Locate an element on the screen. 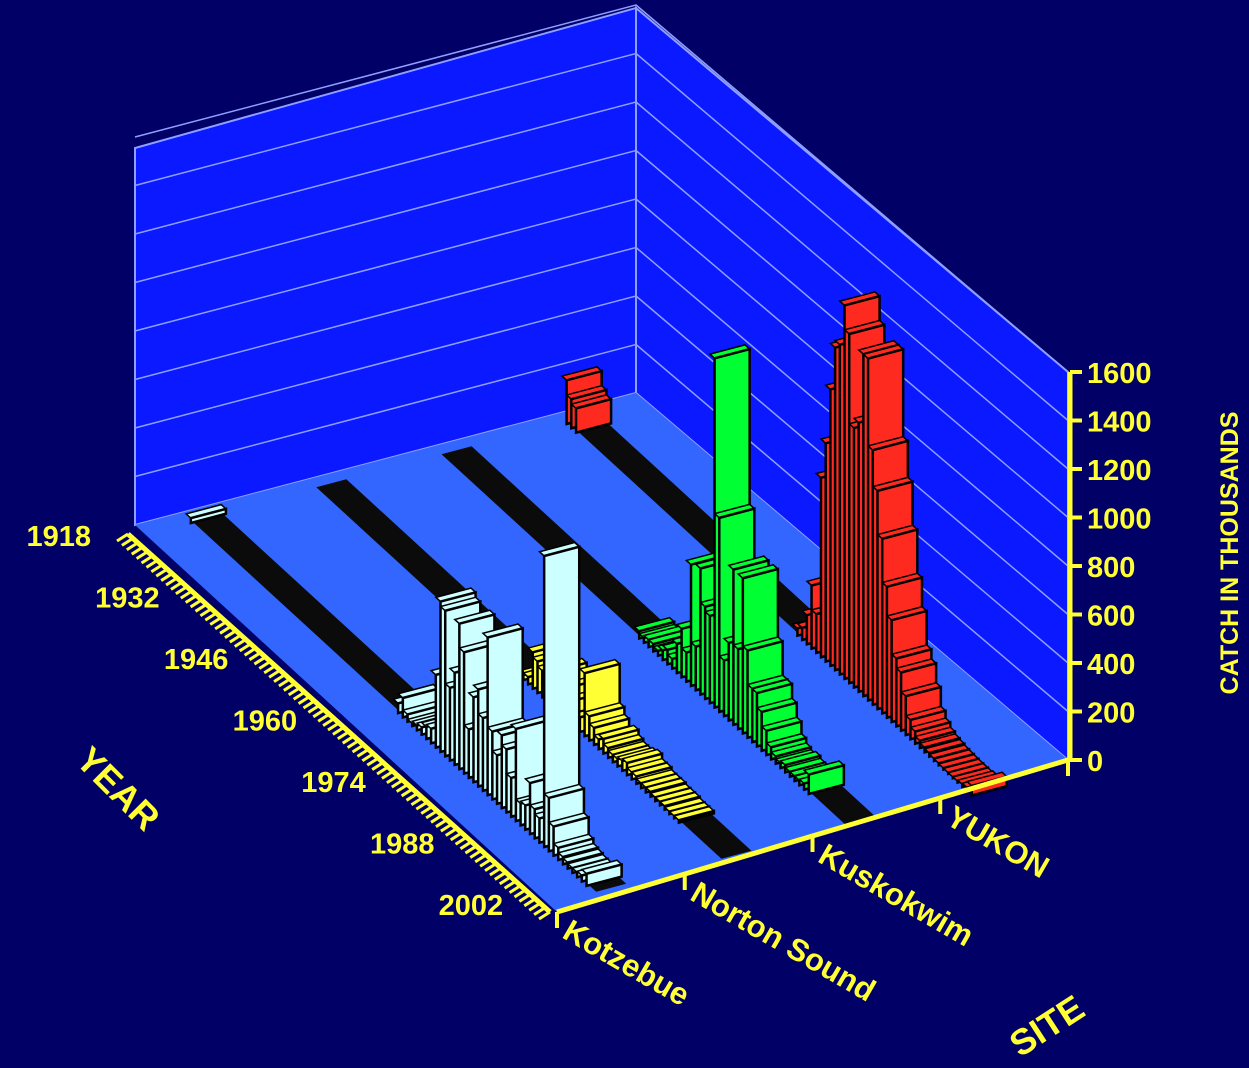 Image resolution: width=1249 pixels, height=1068 pixels. year-tick-label: 2002 is located at coordinates (471, 906).